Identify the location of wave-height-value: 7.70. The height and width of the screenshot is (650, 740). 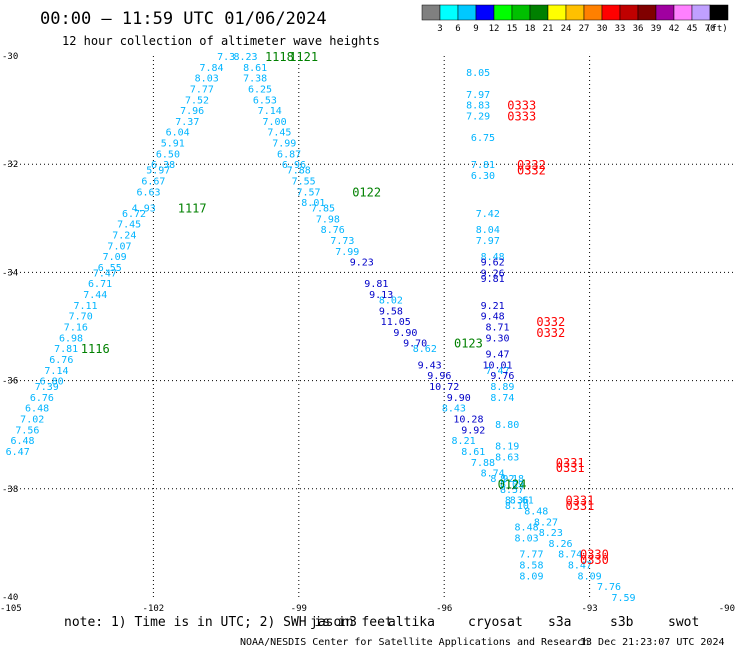
(81, 317).